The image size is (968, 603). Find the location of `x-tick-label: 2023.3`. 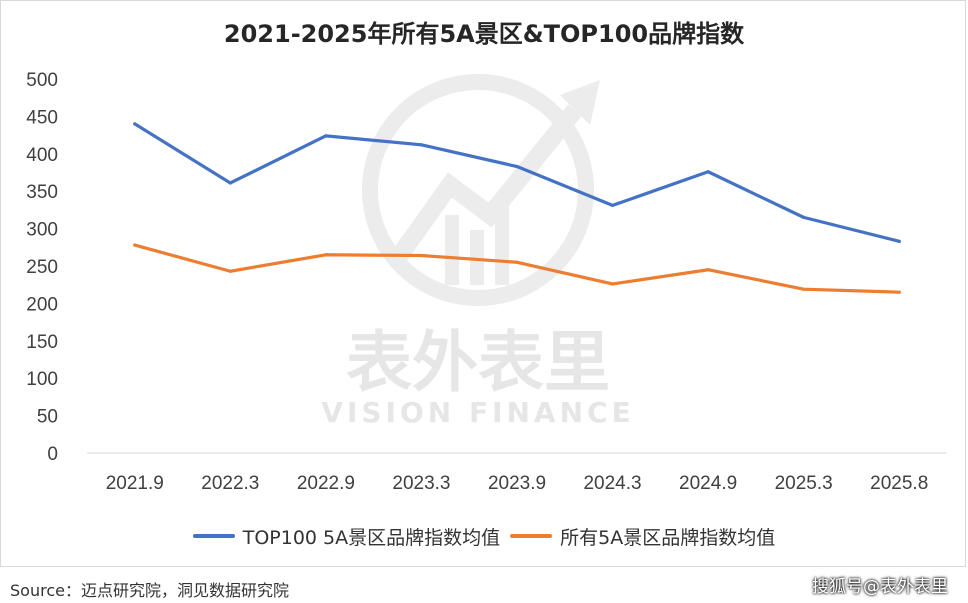

x-tick-label: 2023.3 is located at coordinates (421, 483).